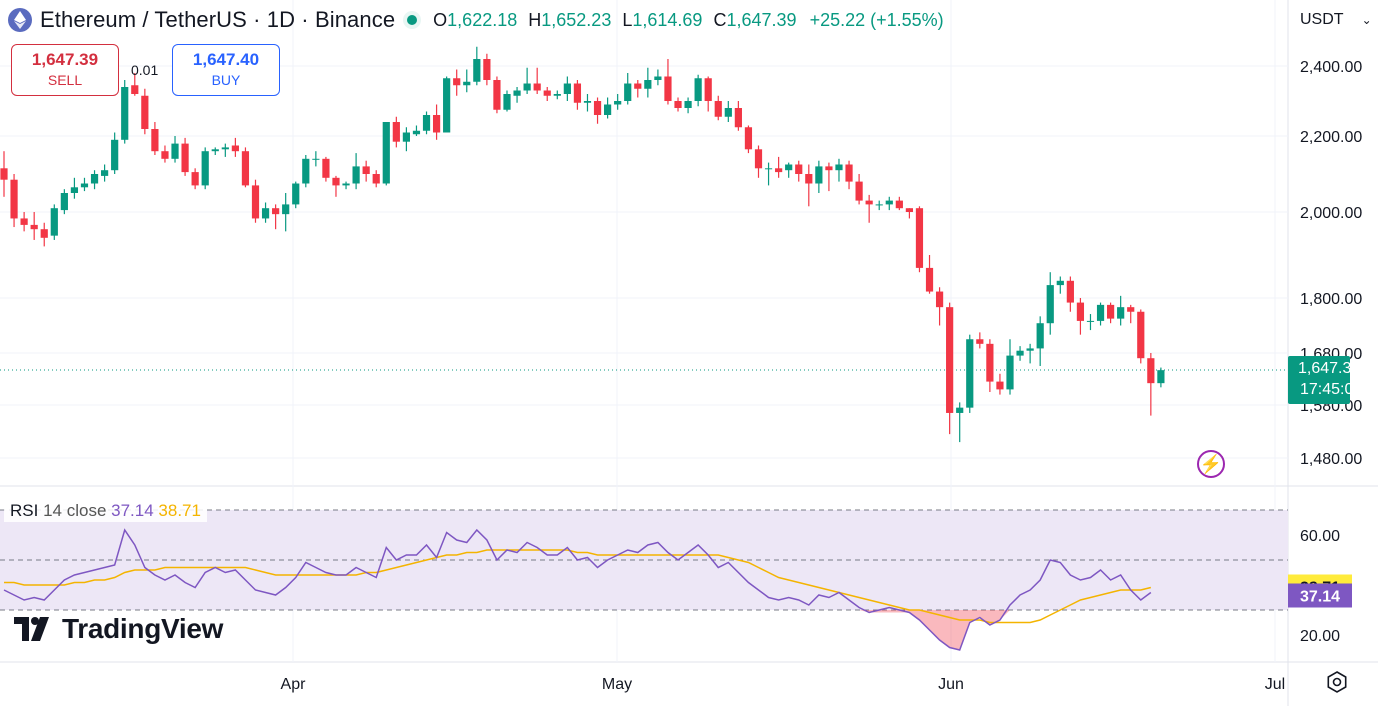 The height and width of the screenshot is (711, 1378). Describe the element at coordinates (1331, 459) in the screenshot. I see `price-tick-label: 1,480.00` at that location.